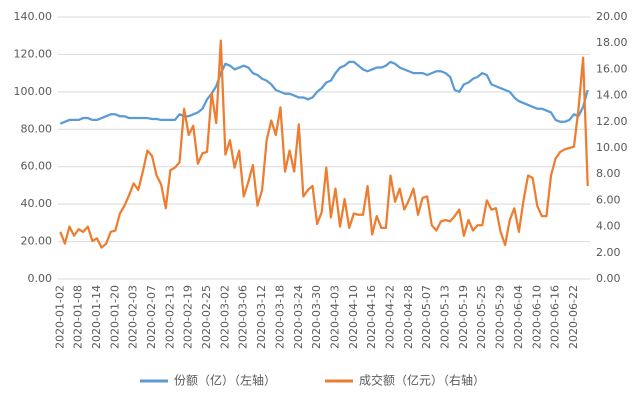 The height and width of the screenshot is (406, 640). Describe the element at coordinates (612, 16) in the screenshot. I see `y2-tick-label: 20.00` at that location.